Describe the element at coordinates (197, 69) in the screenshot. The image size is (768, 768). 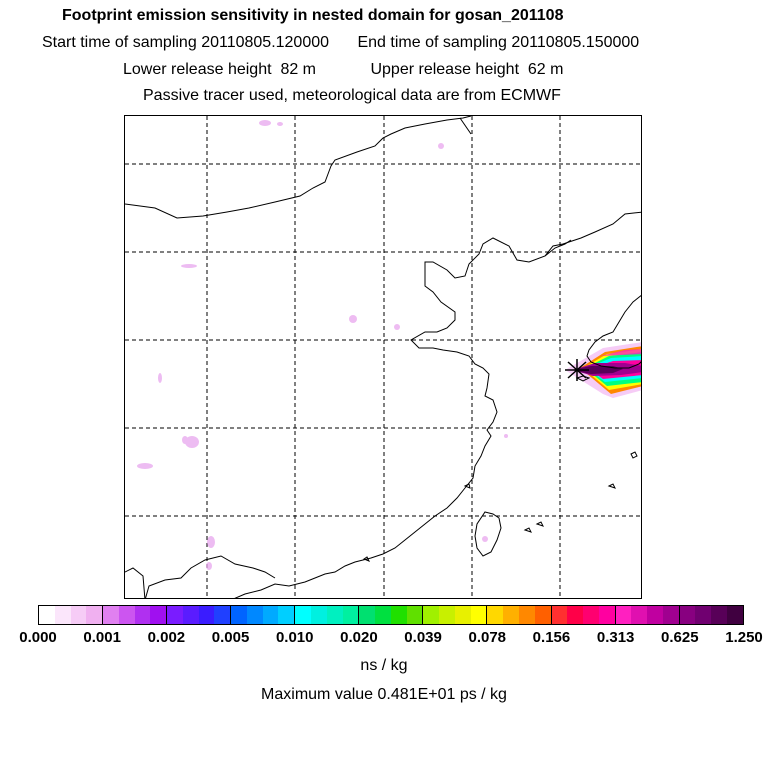
I see `lower-label: Lower release height` at that location.